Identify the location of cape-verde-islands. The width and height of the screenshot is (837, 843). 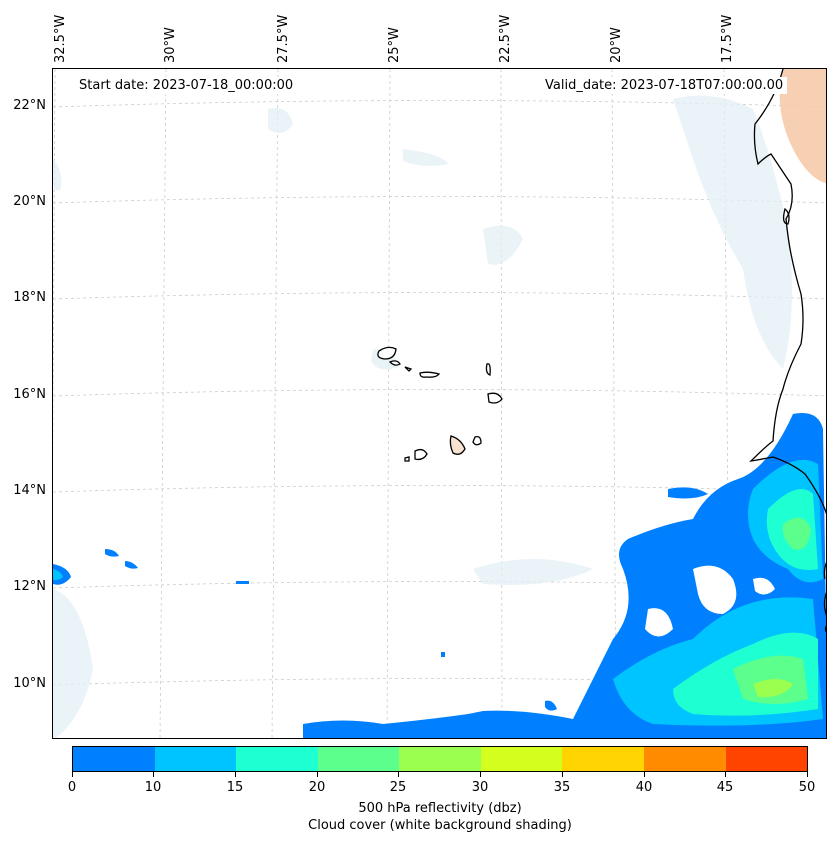
(440, 404).